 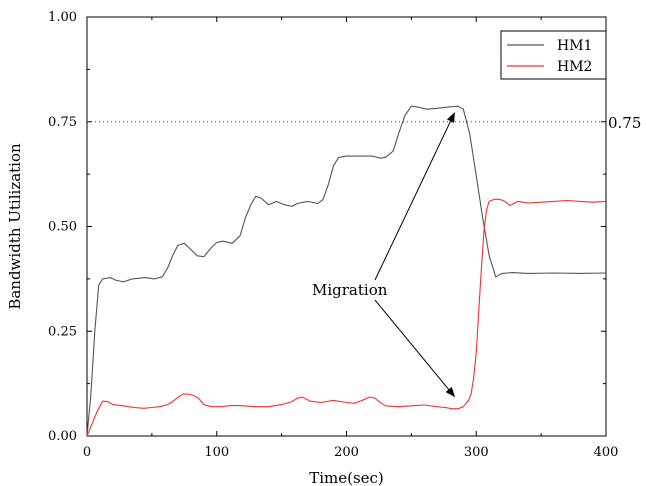 I want to click on y-tick-label: 0.25, so click(x=62, y=331).